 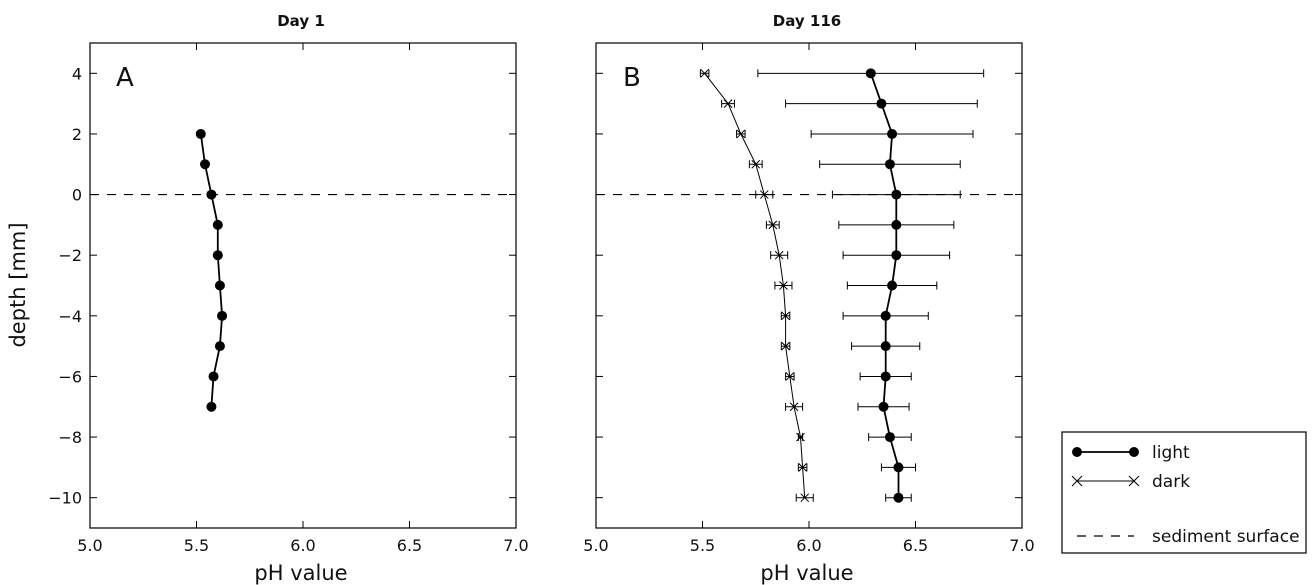 What do you see at coordinates (702, 545) in the screenshot?
I see `panel-b-x-tick-label: 5.5` at bounding box center [702, 545].